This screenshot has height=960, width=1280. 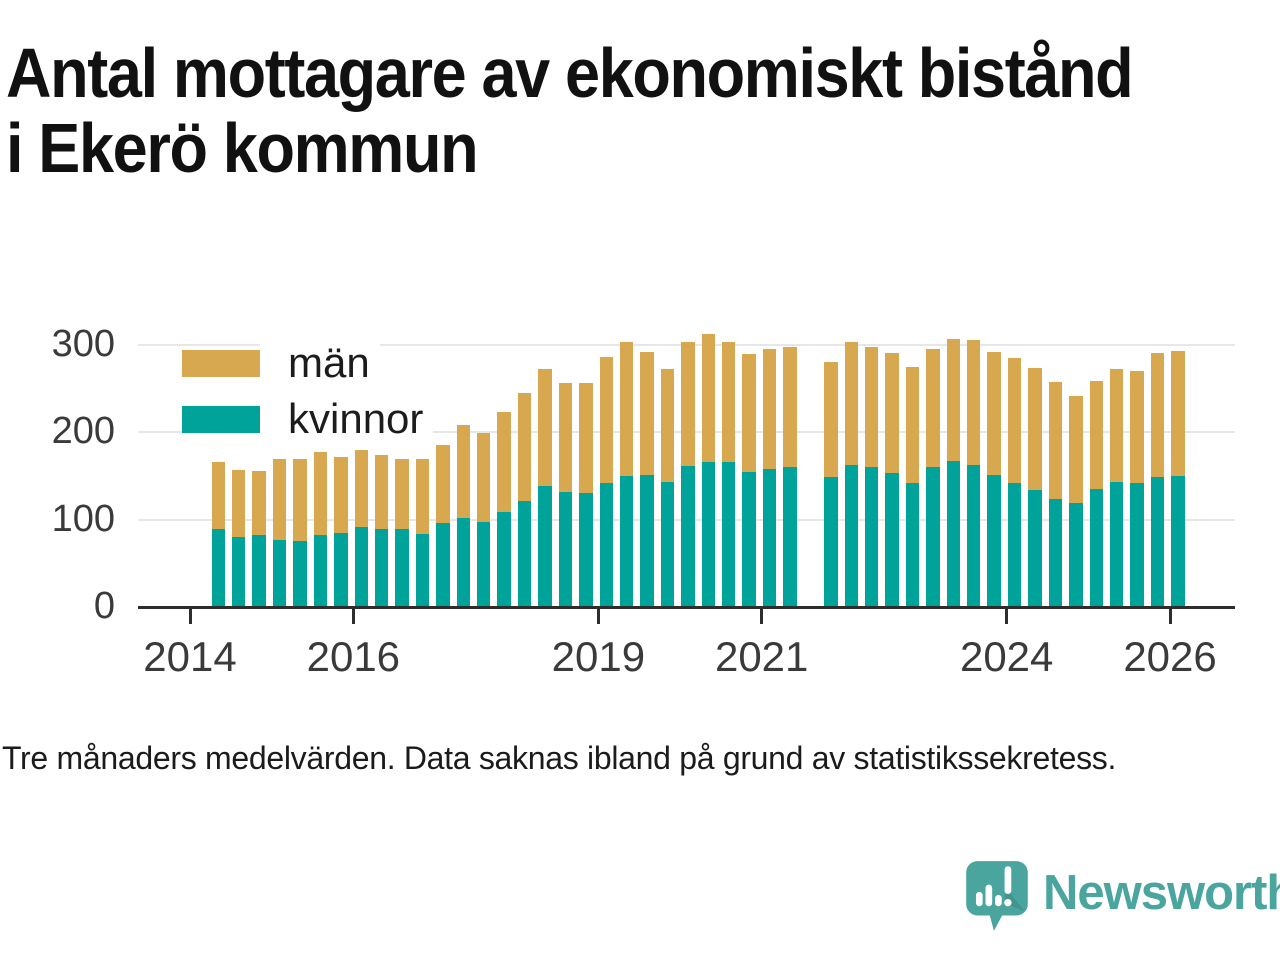 I want to click on x-tick-2026, so click(x=1170, y=616).